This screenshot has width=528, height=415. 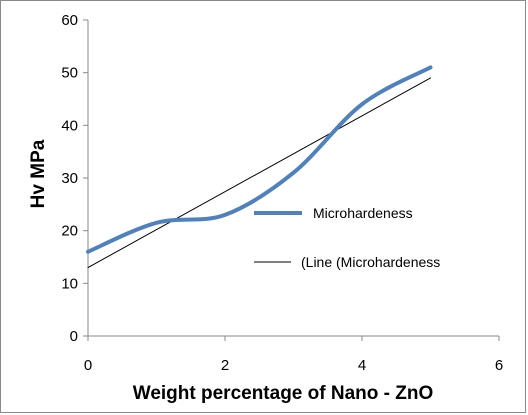 What do you see at coordinates (74, 336) in the screenshot?
I see `y-tick-label: 0` at bounding box center [74, 336].